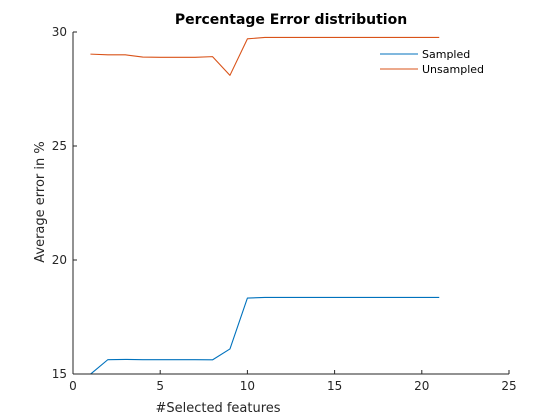  Describe the element at coordinates (291, 20) in the screenshot. I see `chart-title: Percentage Error distribution` at that location.